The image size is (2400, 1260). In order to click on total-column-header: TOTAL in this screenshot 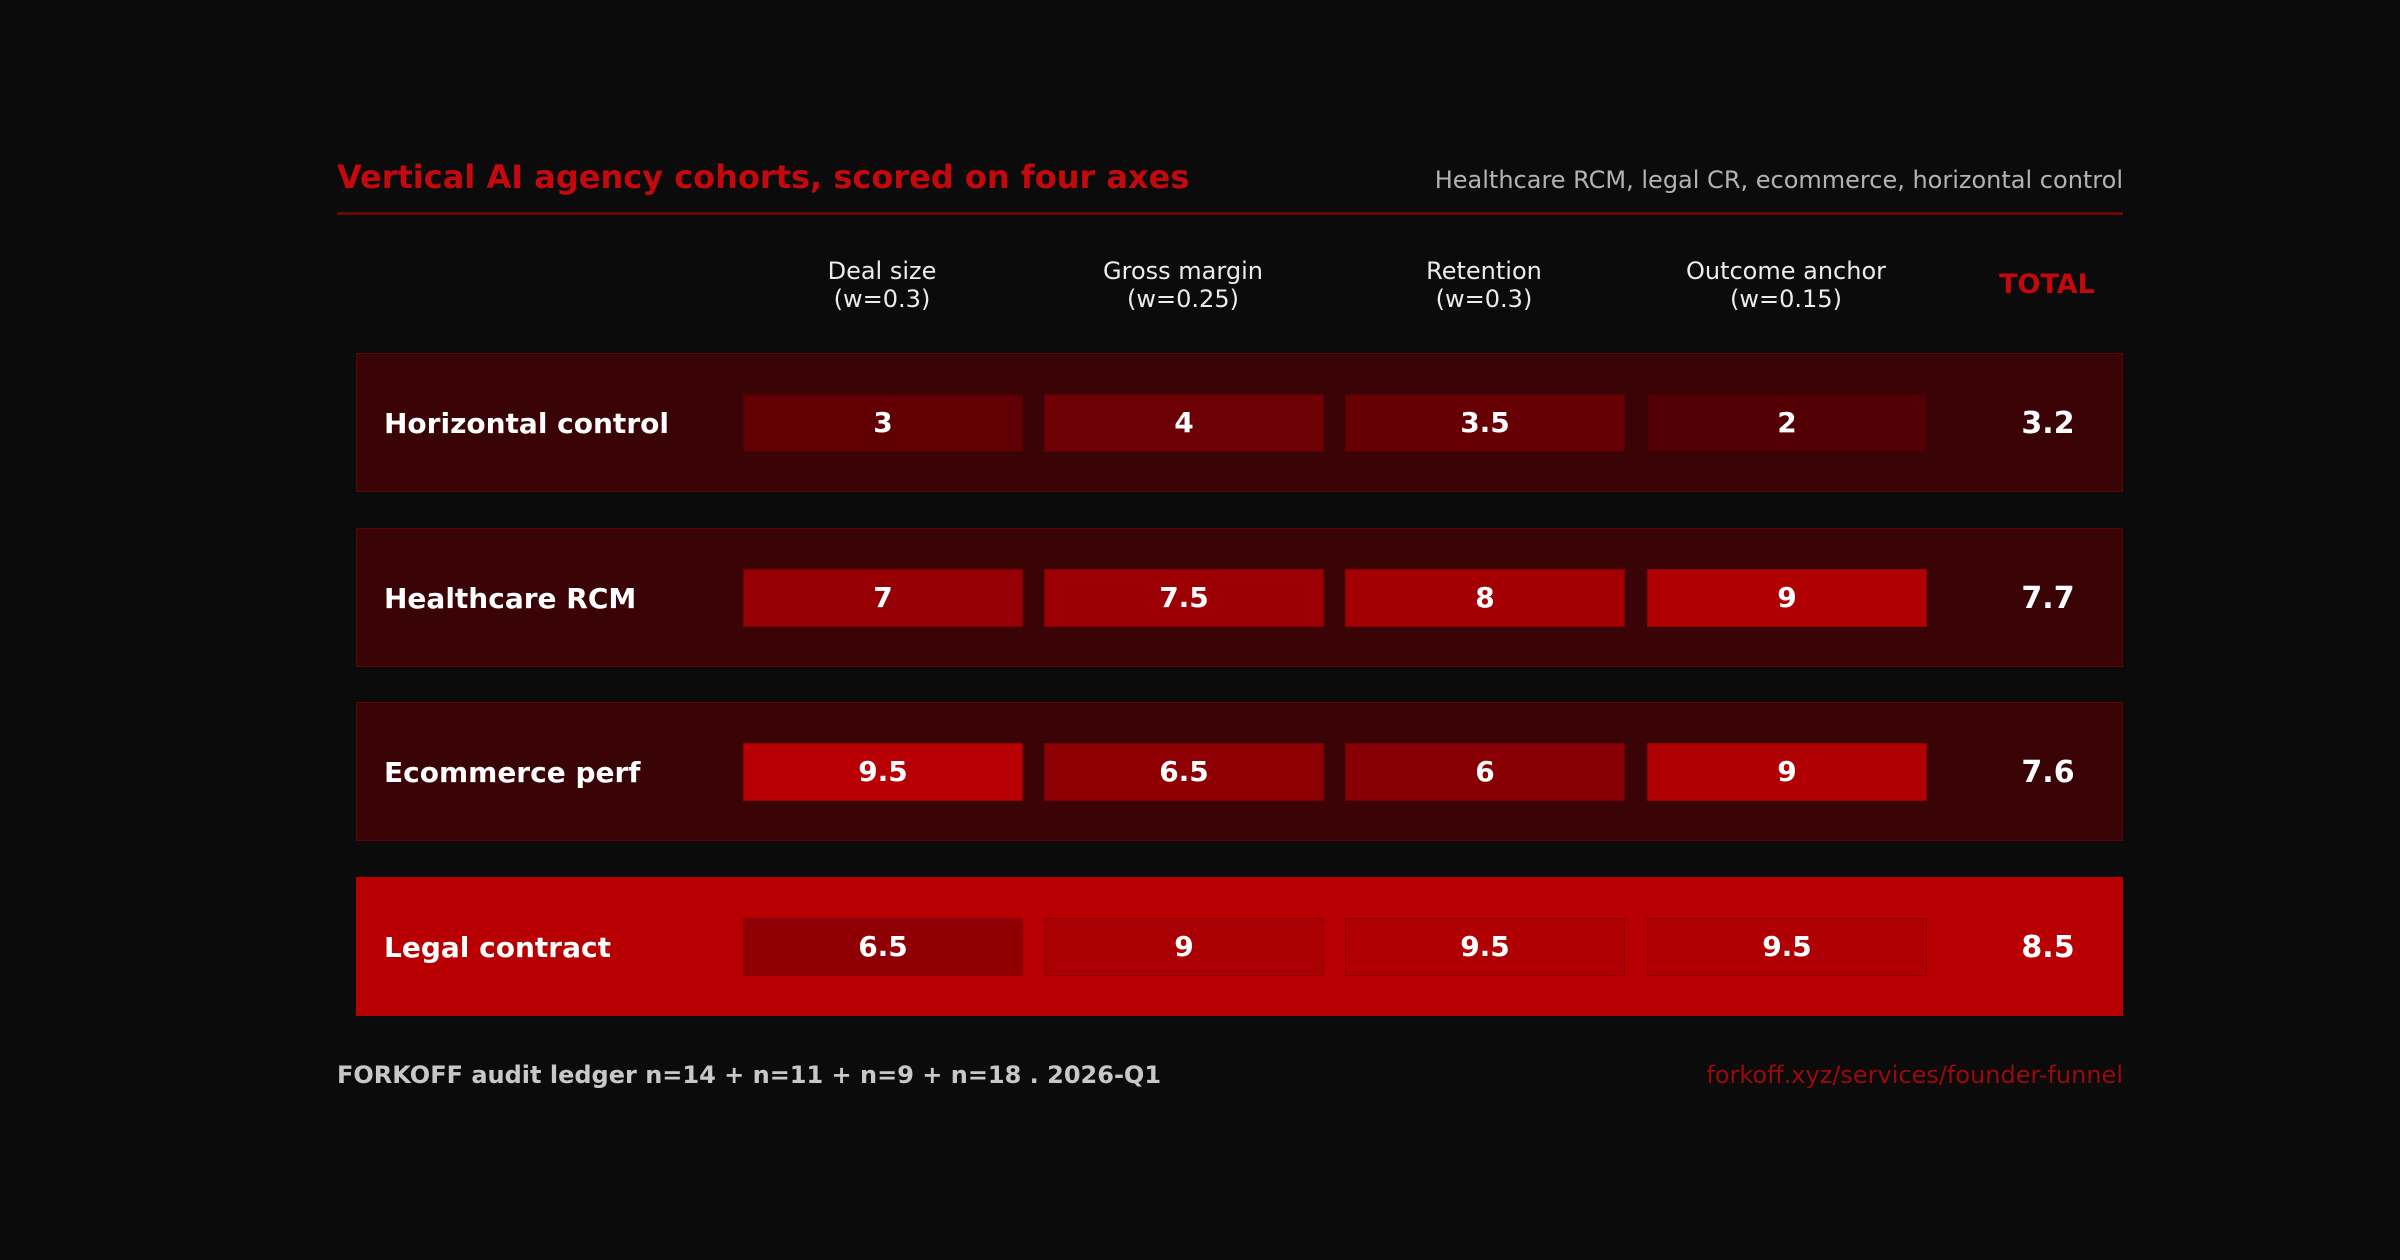, I will do `click(2047, 284)`.